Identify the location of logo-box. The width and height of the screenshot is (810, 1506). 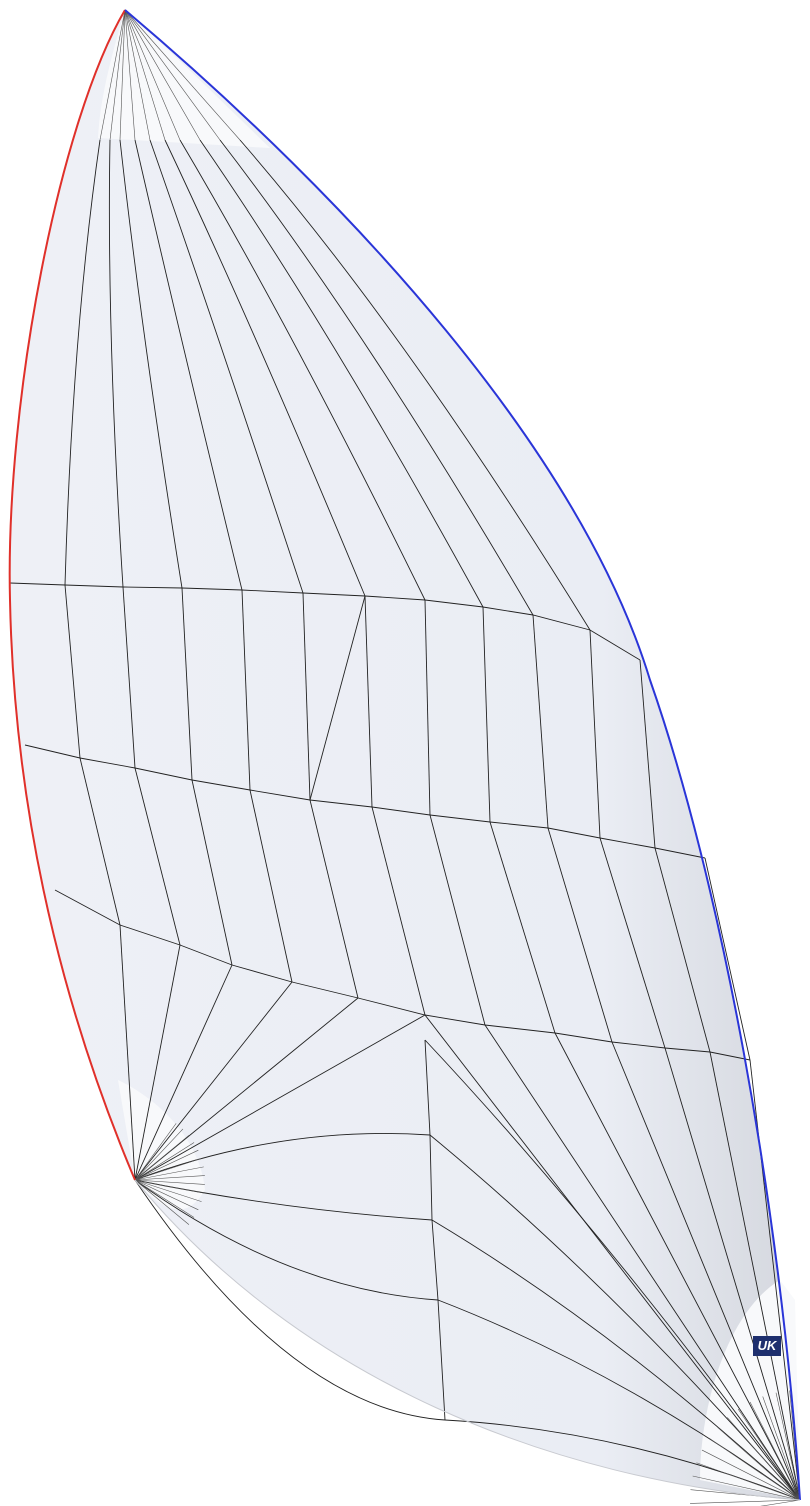
(767, 1346).